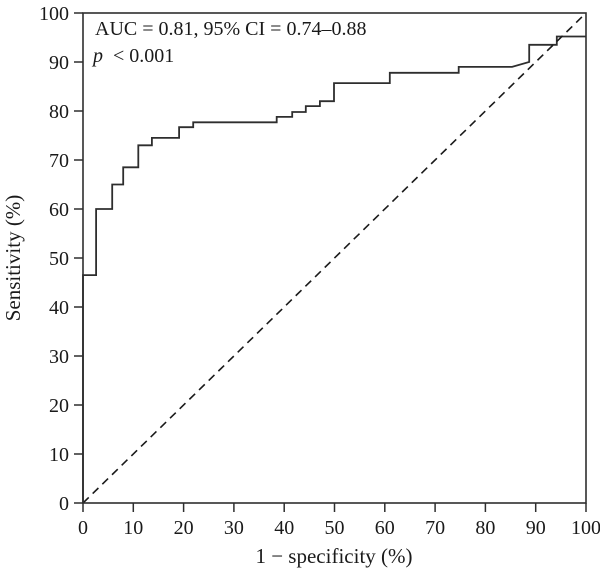 This screenshot has width=600, height=576. I want to click on y-tick-label: 40, so click(59, 308).